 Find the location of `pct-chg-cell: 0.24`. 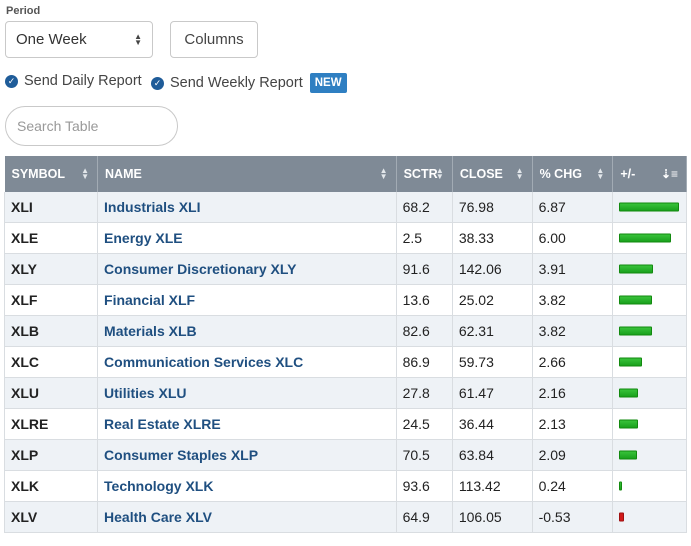

pct-chg-cell: 0.24 is located at coordinates (573, 486).